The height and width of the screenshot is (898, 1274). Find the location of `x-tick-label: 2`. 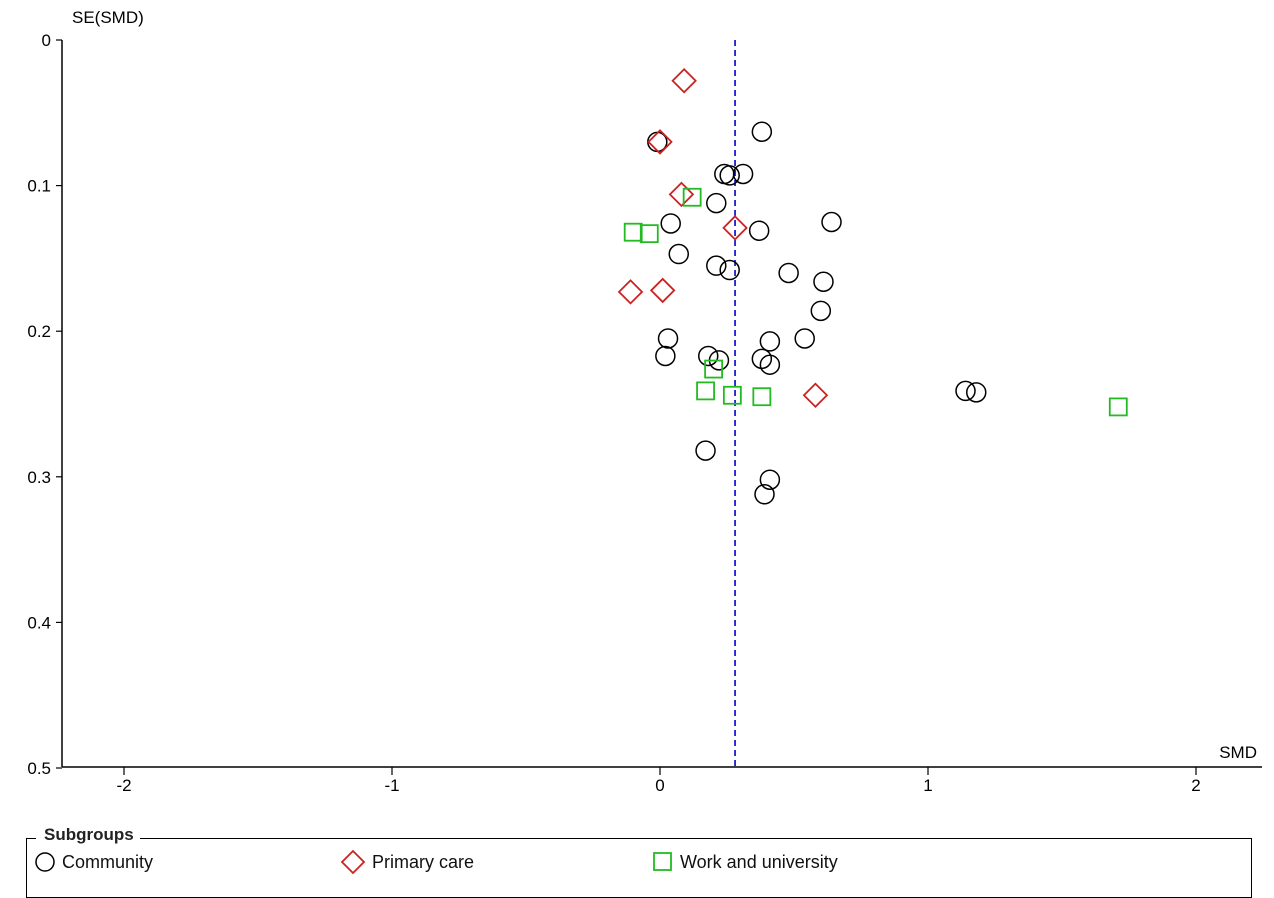

x-tick-label: 2 is located at coordinates (1195, 785).